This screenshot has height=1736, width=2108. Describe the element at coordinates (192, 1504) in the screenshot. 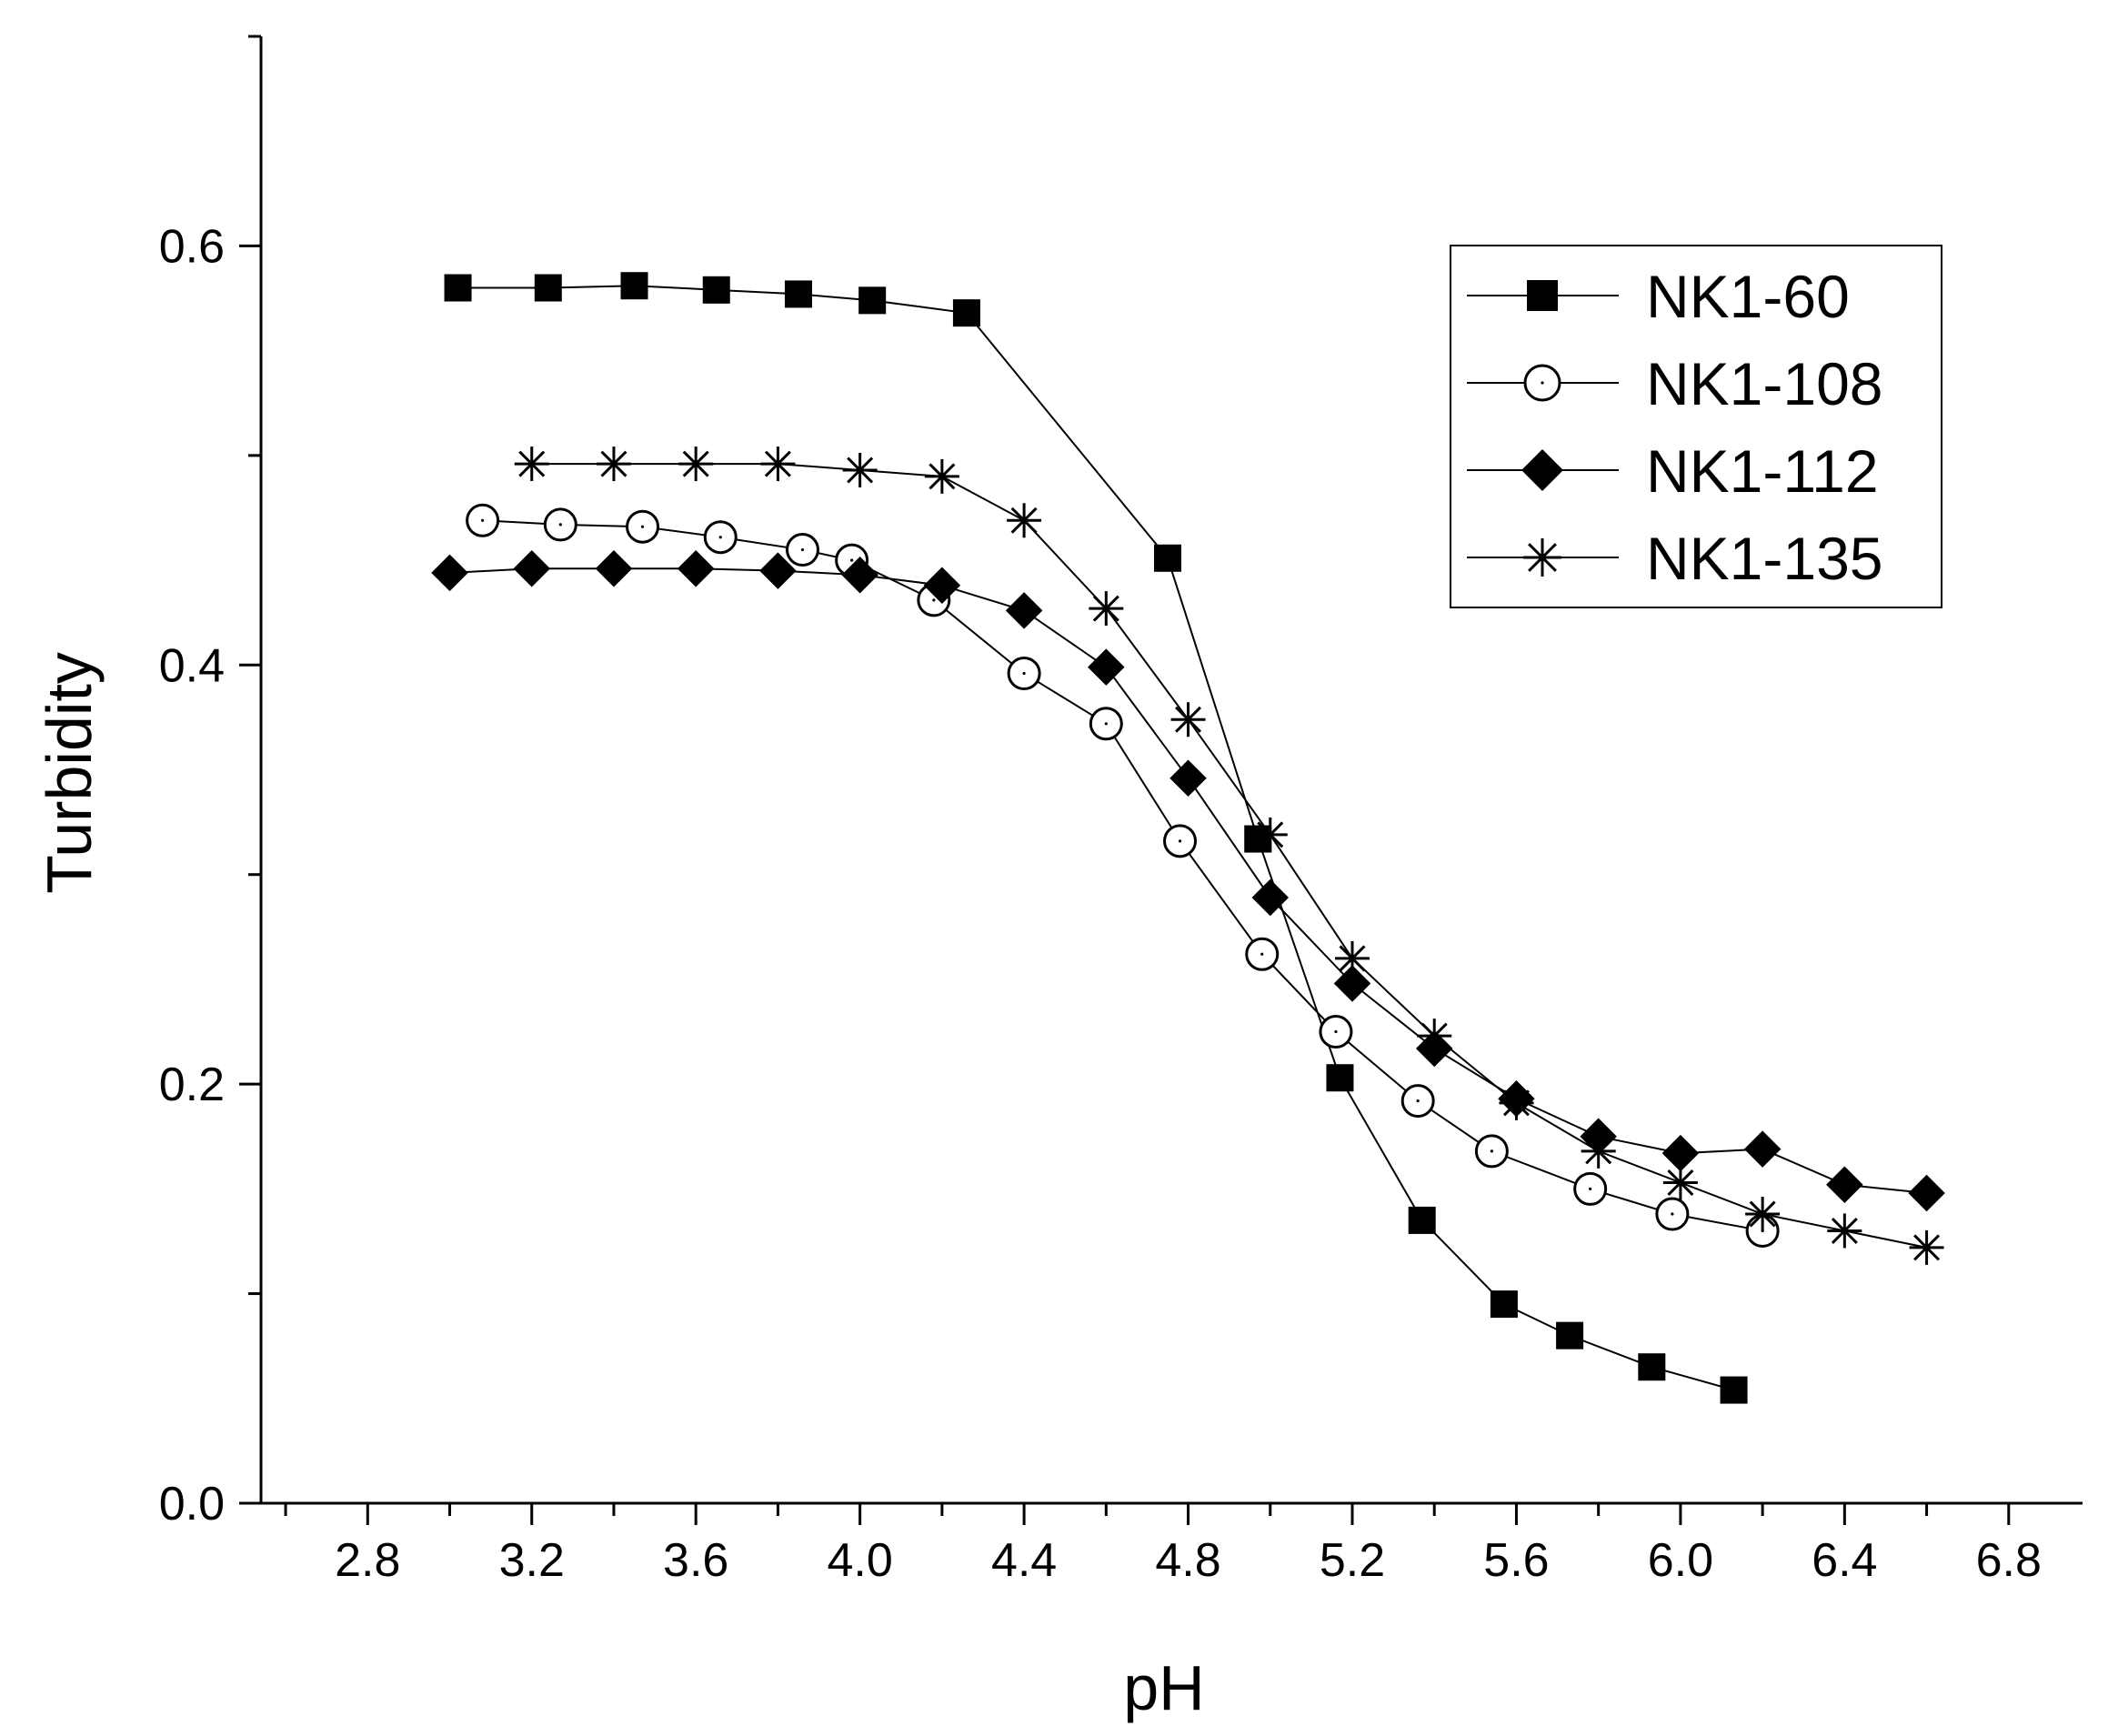

I see `y-tick-label: 0.0` at that location.